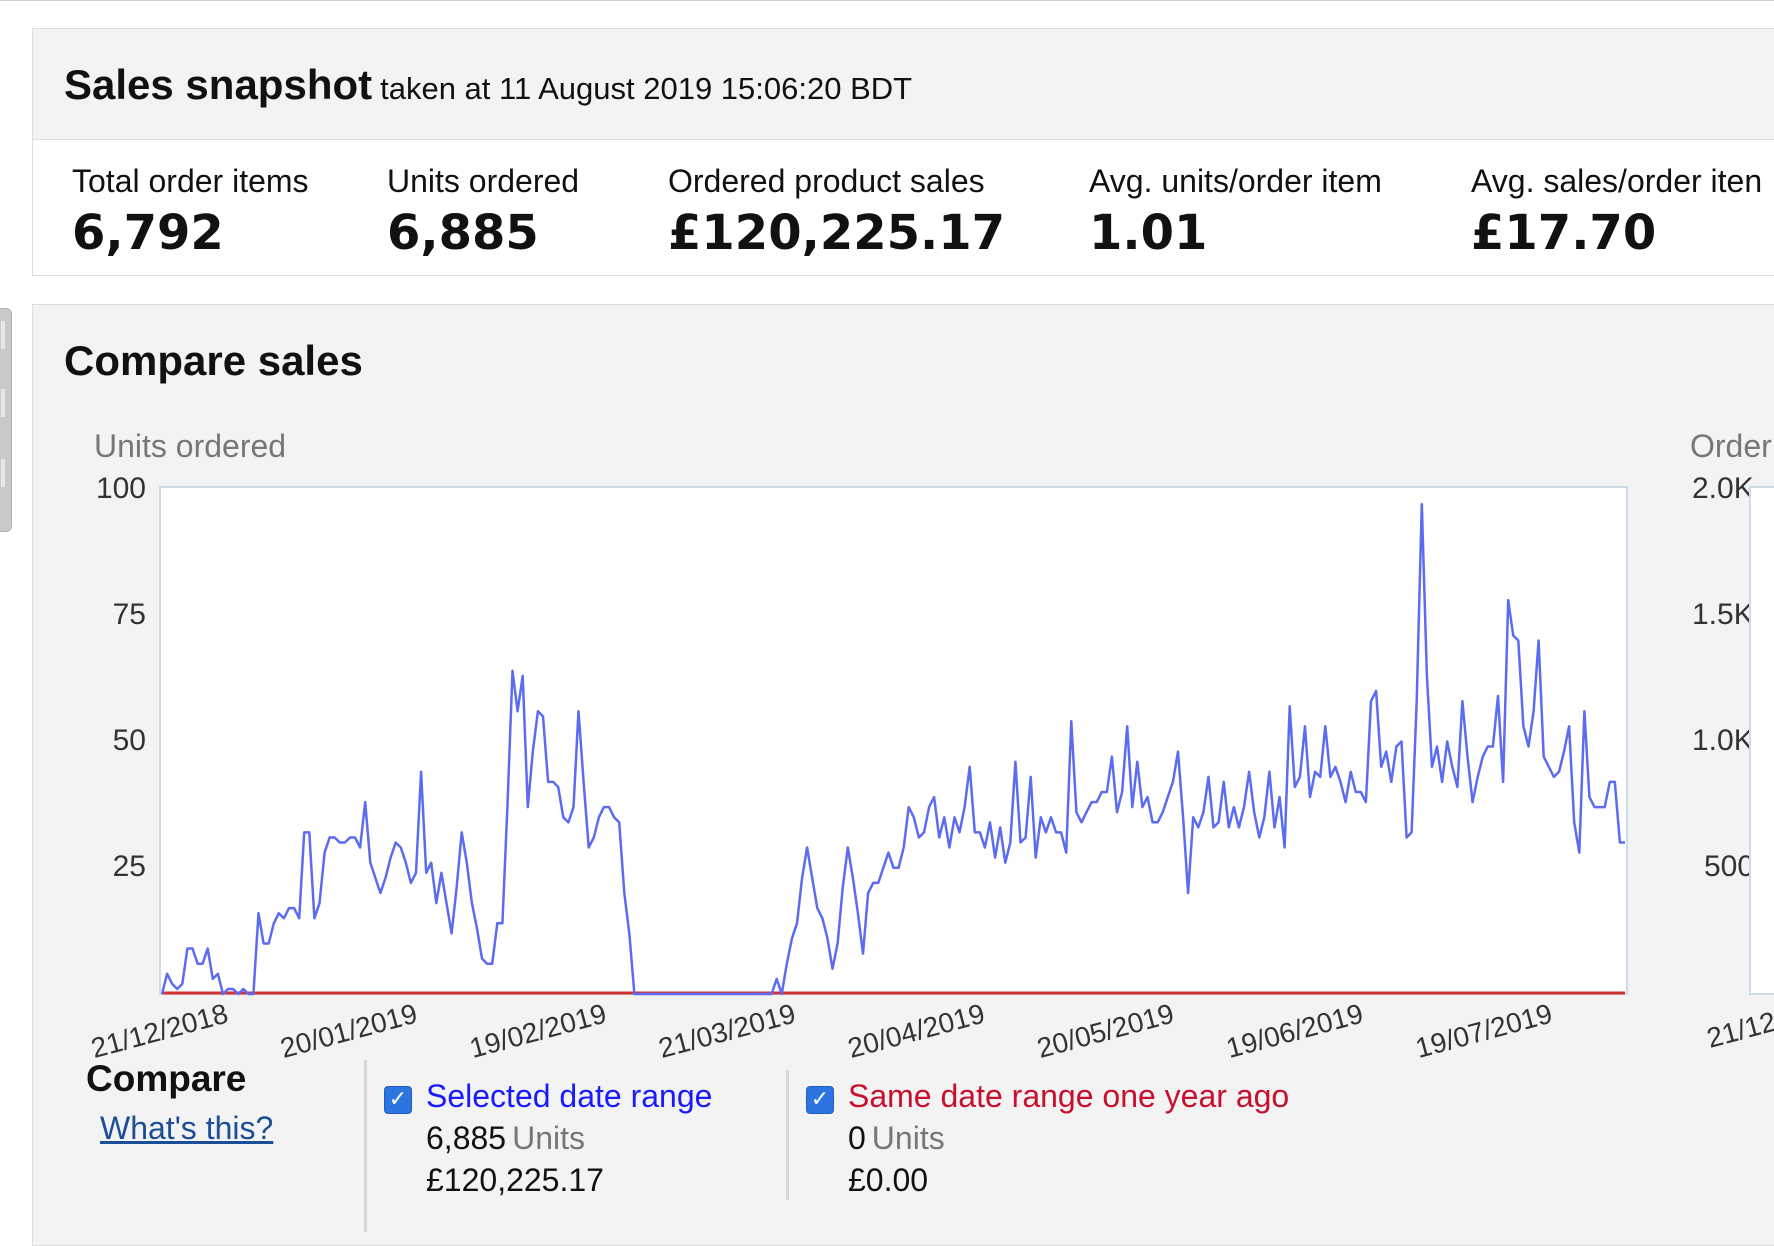 This screenshot has height=1246, width=1774. What do you see at coordinates (129, 866) in the screenshot?
I see `y-tick-label: 25` at bounding box center [129, 866].